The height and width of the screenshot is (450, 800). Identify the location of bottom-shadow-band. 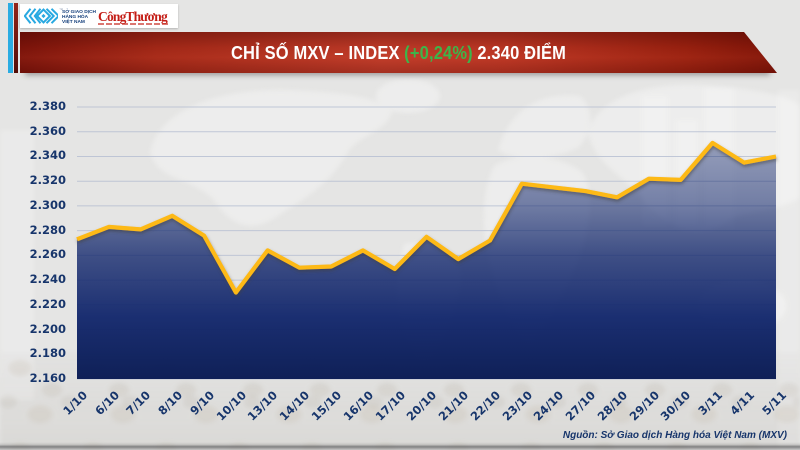
(400, 446).